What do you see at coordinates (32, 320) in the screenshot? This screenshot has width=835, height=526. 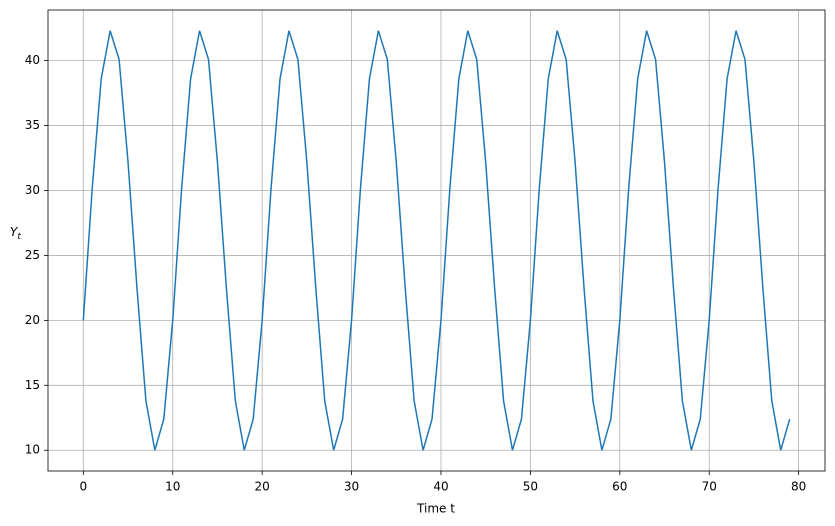 I see `y-tick-label: 20` at bounding box center [32, 320].